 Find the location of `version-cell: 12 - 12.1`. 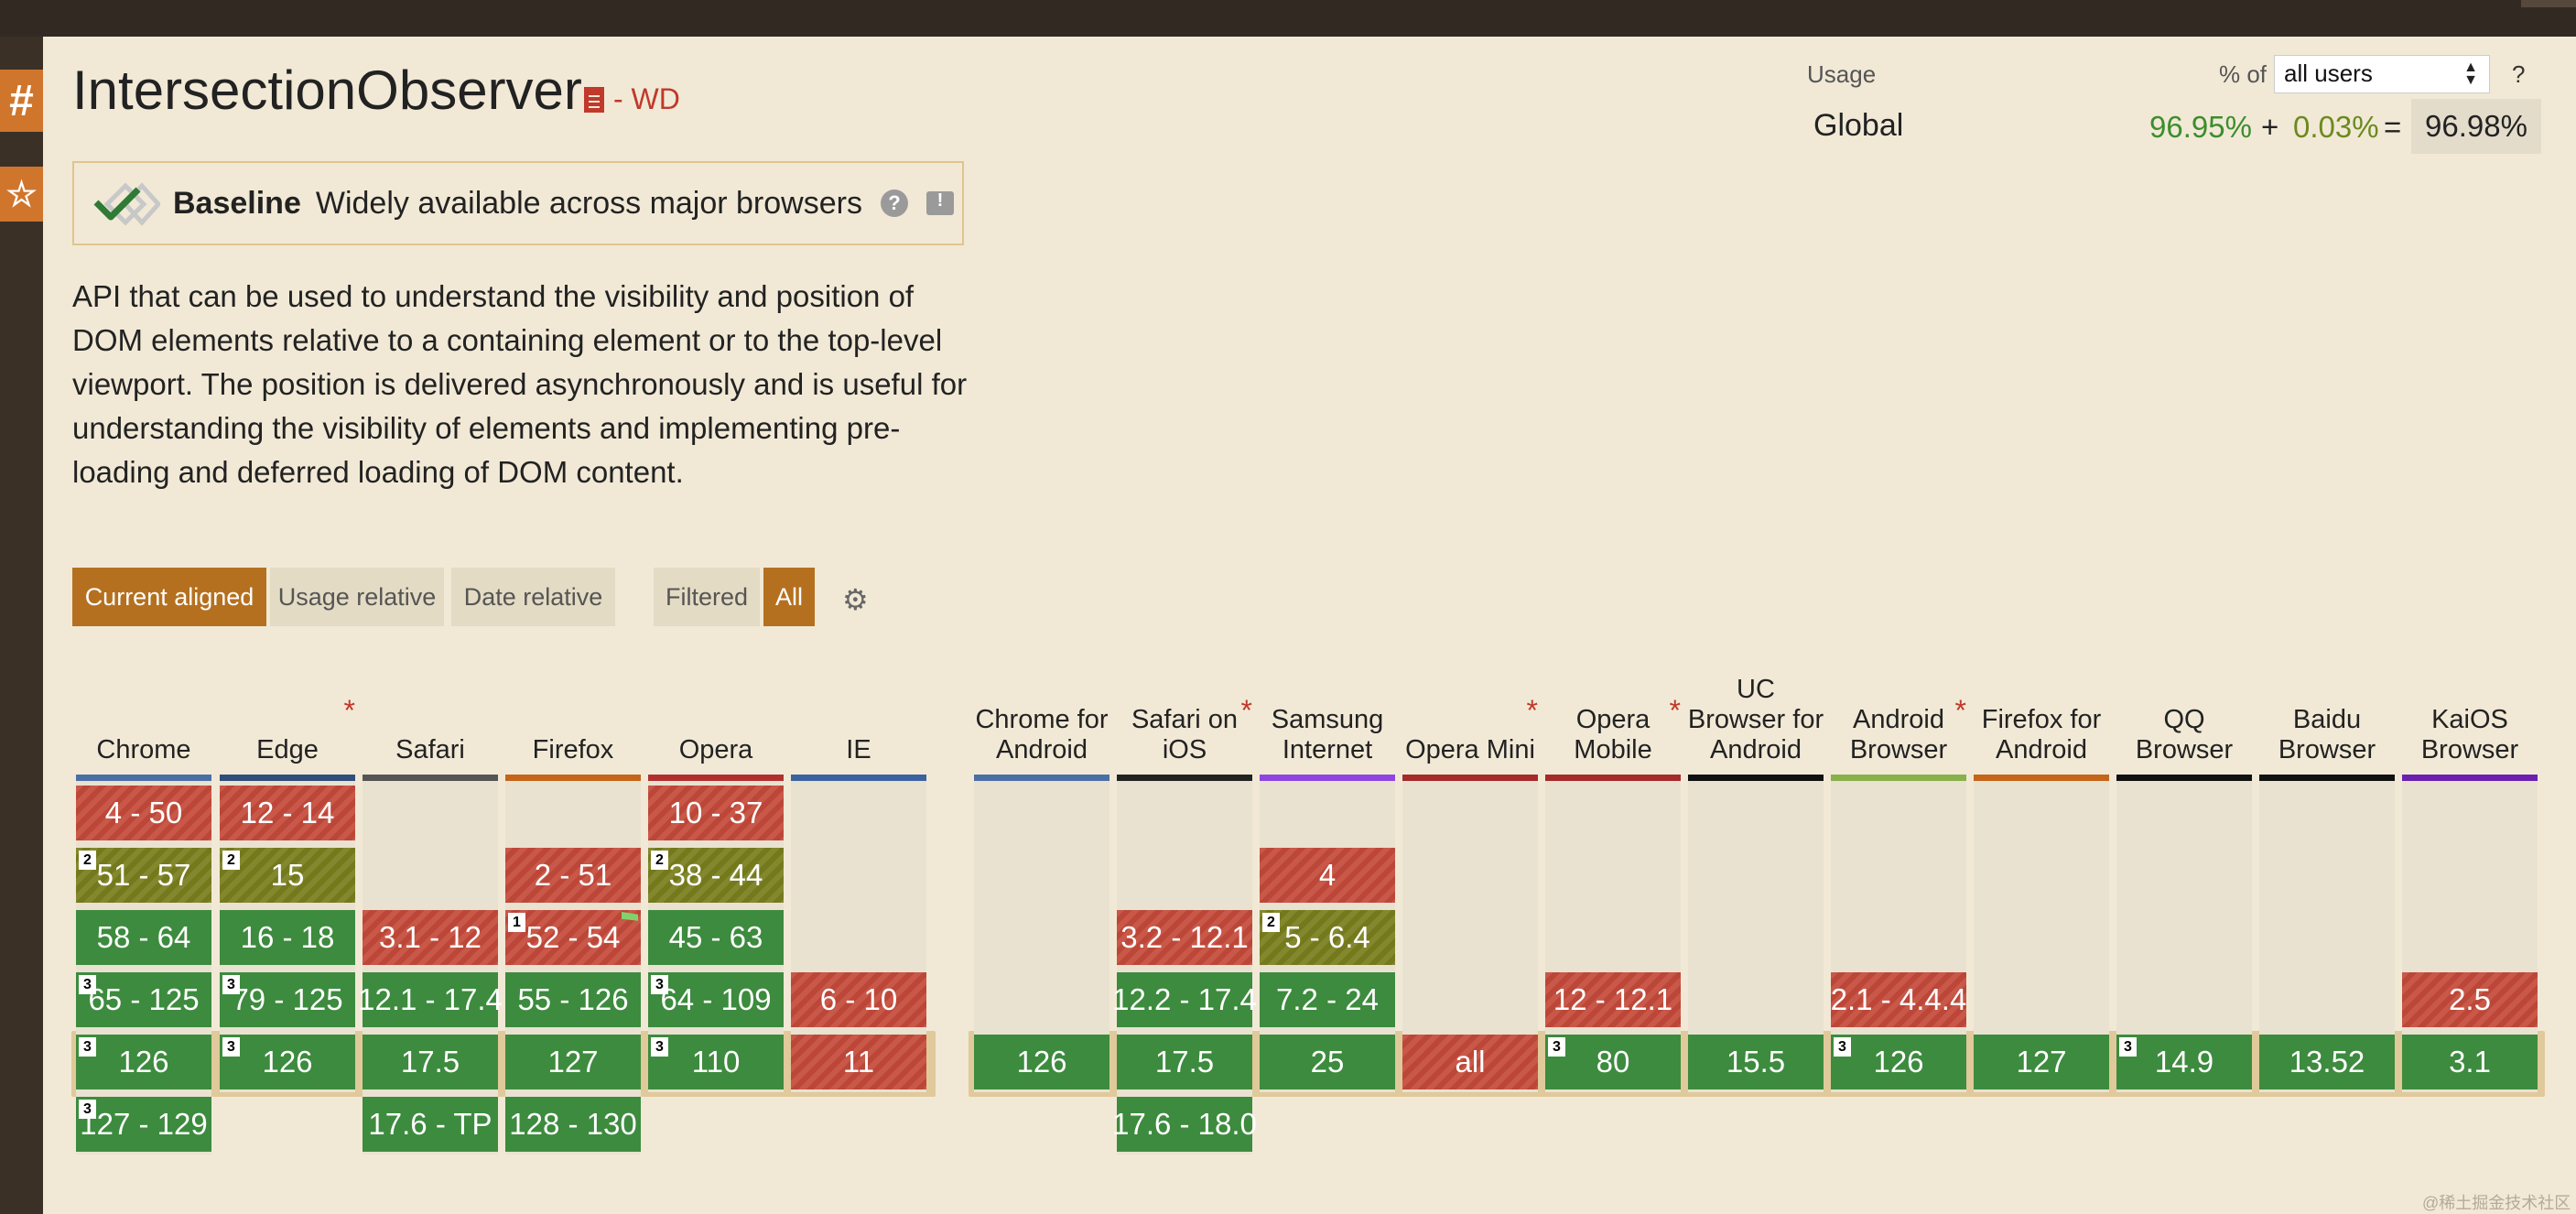

version-cell: 12 - 12.1 is located at coordinates (1613, 999).